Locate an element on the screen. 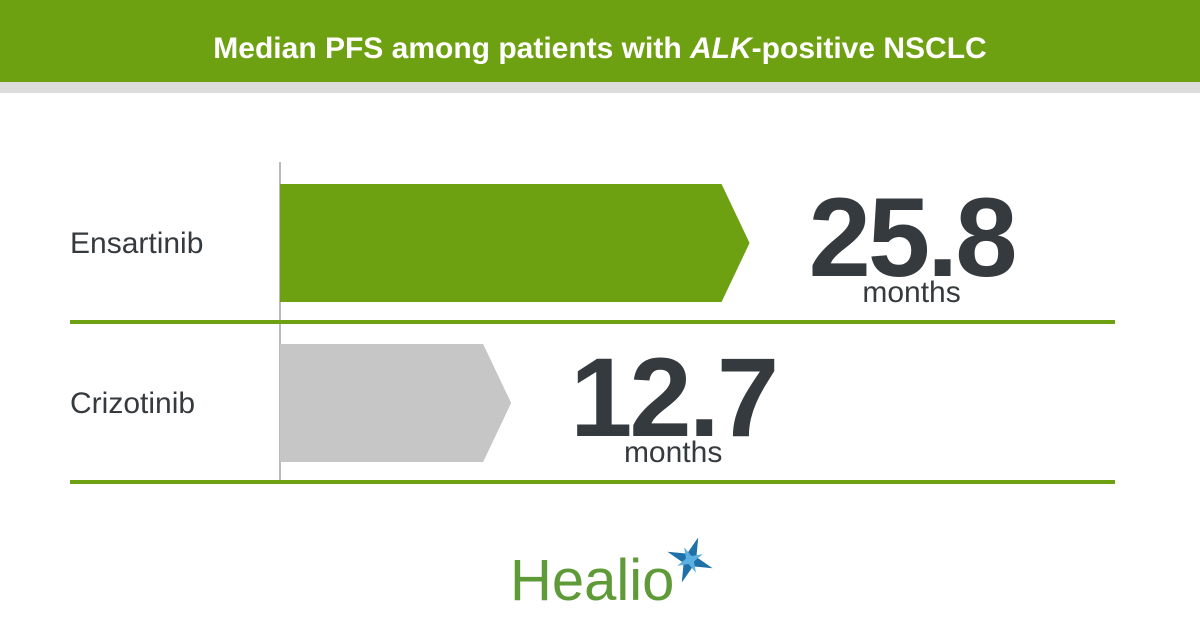 The height and width of the screenshot is (630, 1200). category-label: Crizotinib is located at coordinates (132, 403).